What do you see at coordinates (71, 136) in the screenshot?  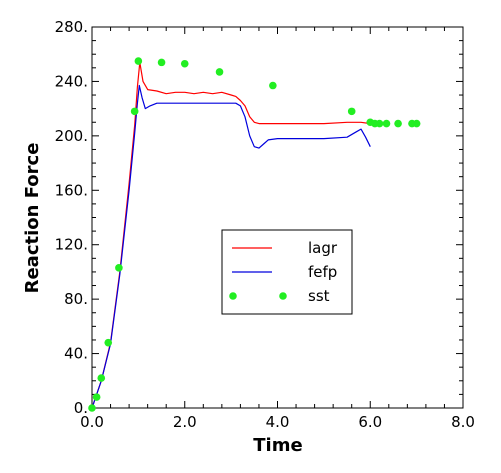 I see `y-tick-label: 200.` at bounding box center [71, 136].